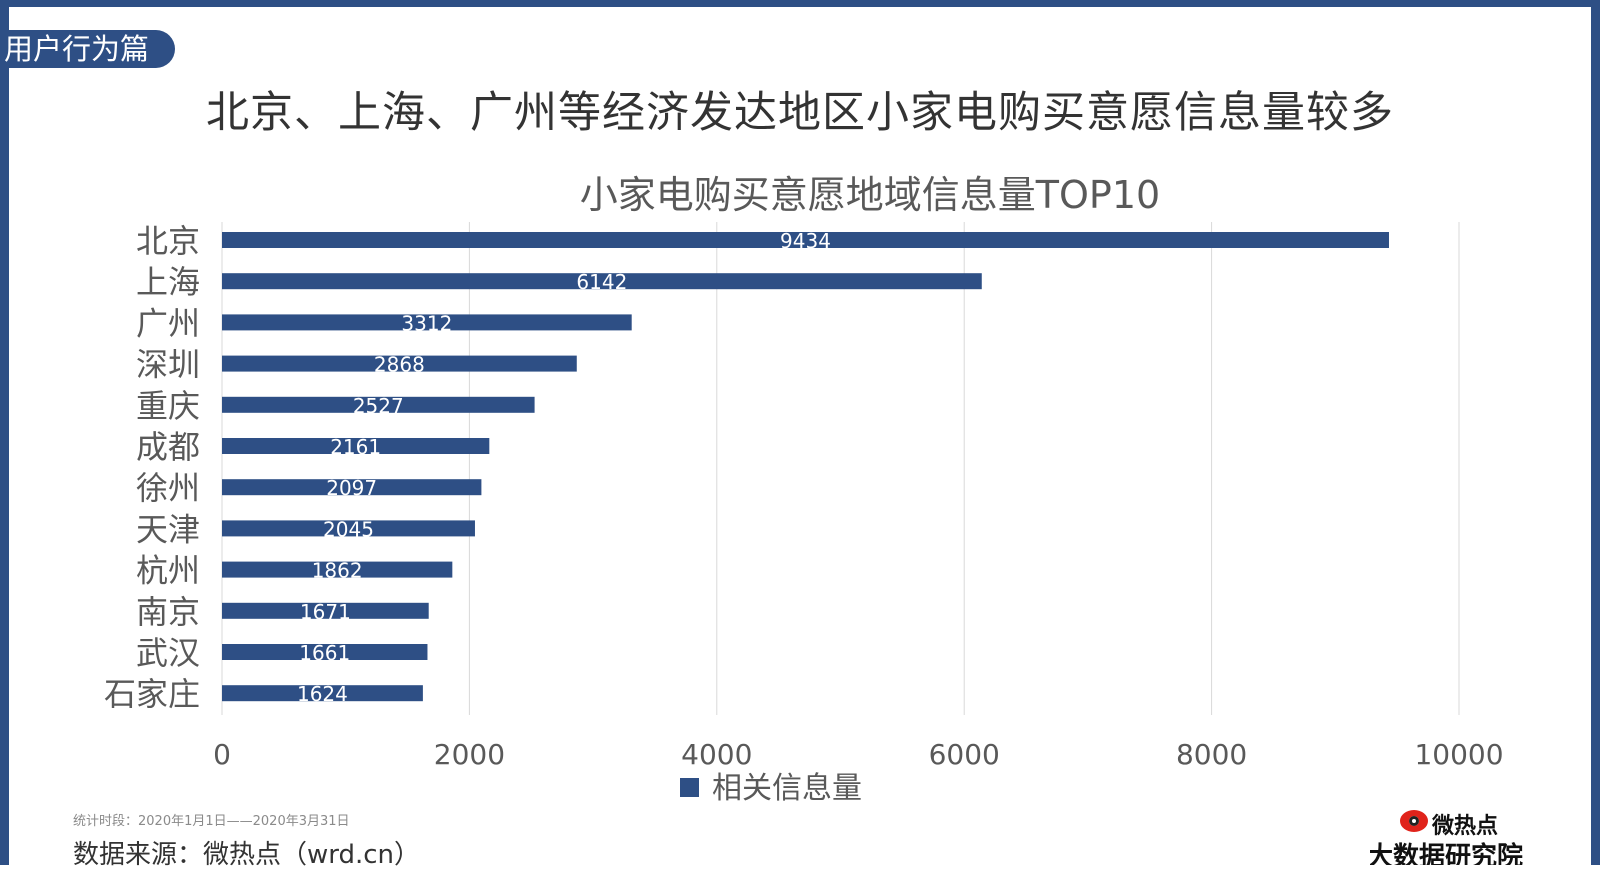 The image size is (1600, 871). What do you see at coordinates (211, 821) in the screenshot?
I see `statistics-period: 统计时段：2020年1月1日——2020年3月31日` at bounding box center [211, 821].